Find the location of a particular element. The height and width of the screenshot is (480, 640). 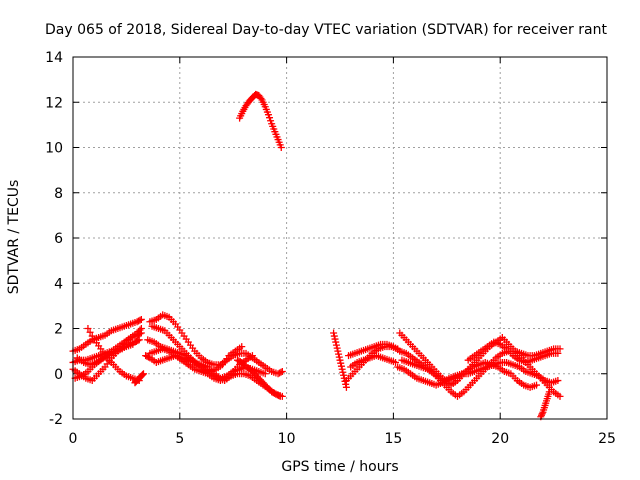

y-tick-label: 4 is located at coordinates (58, 284).